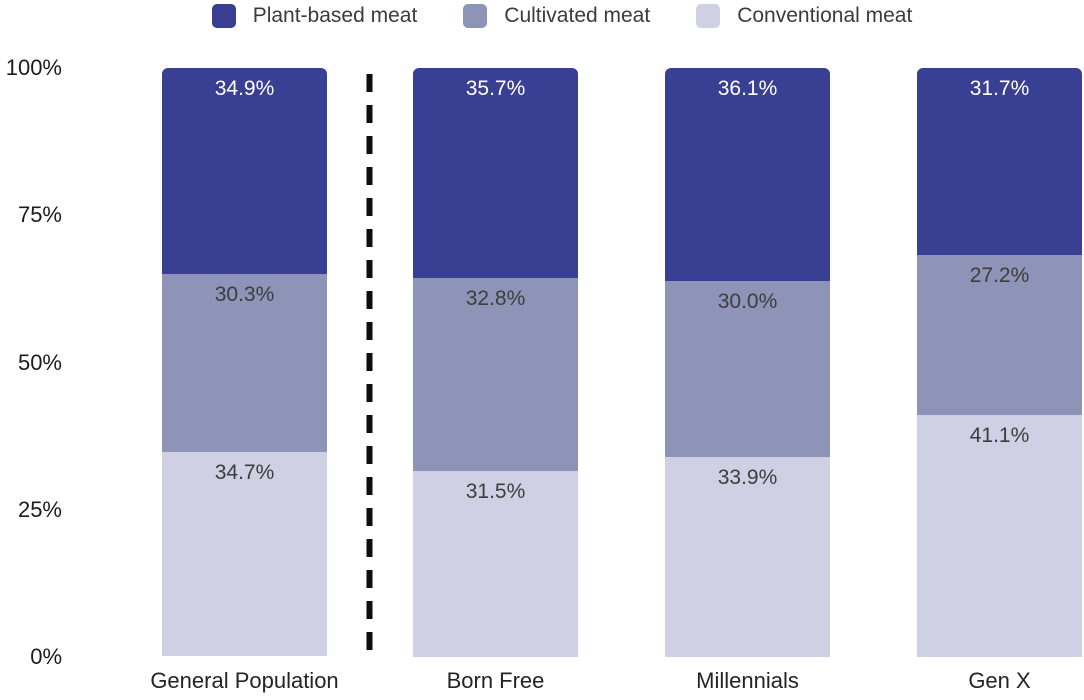 Image resolution: width=1084 pixels, height=700 pixels. I want to click on x-axis-category-label: General Population, so click(244, 680).